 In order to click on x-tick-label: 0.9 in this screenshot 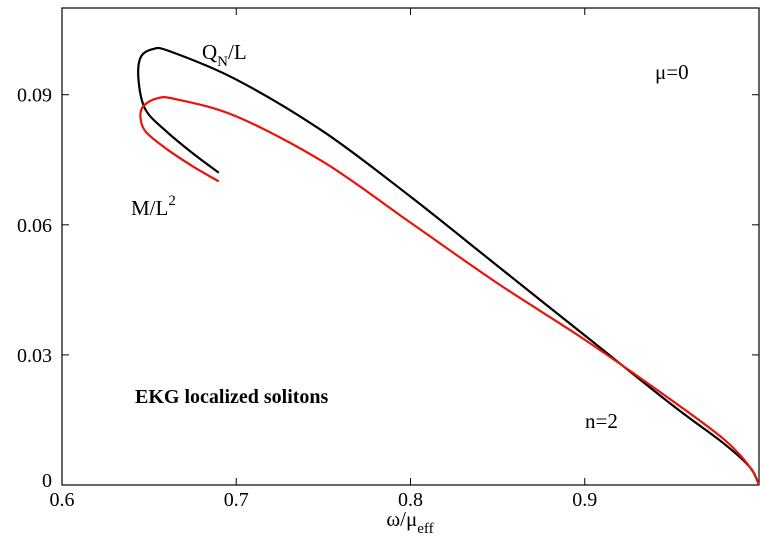, I will do `click(584, 500)`.